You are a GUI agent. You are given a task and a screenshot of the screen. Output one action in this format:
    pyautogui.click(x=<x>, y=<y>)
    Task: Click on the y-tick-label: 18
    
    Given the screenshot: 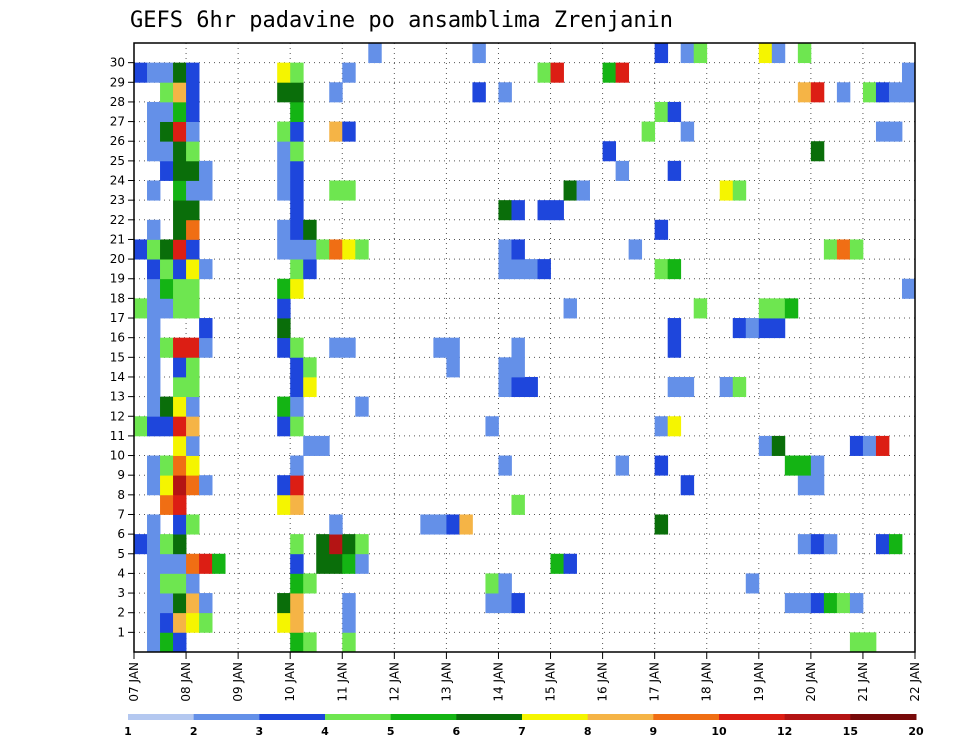 What is the action you would take?
    pyautogui.click(x=117, y=298)
    